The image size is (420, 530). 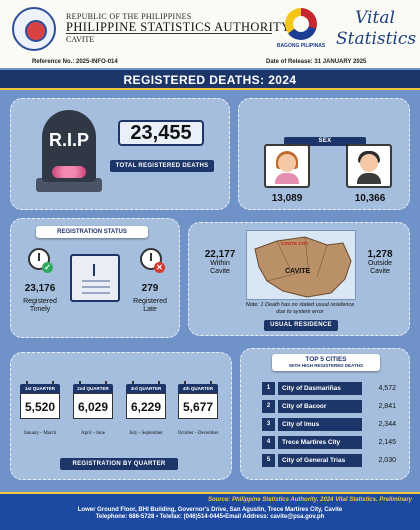 What do you see at coordinates (387, 460) in the screenshot?
I see `city-value: 2,030` at bounding box center [387, 460].